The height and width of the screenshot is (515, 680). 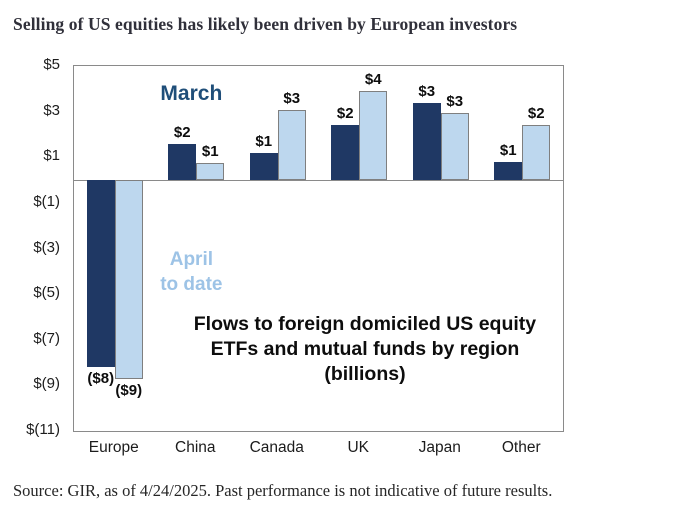 What do you see at coordinates (32, 247) in the screenshot?
I see `y-axis: $5 $3 $1 $(1) $(3) $(5) $(7) $(9) $(11)` at bounding box center [32, 247].